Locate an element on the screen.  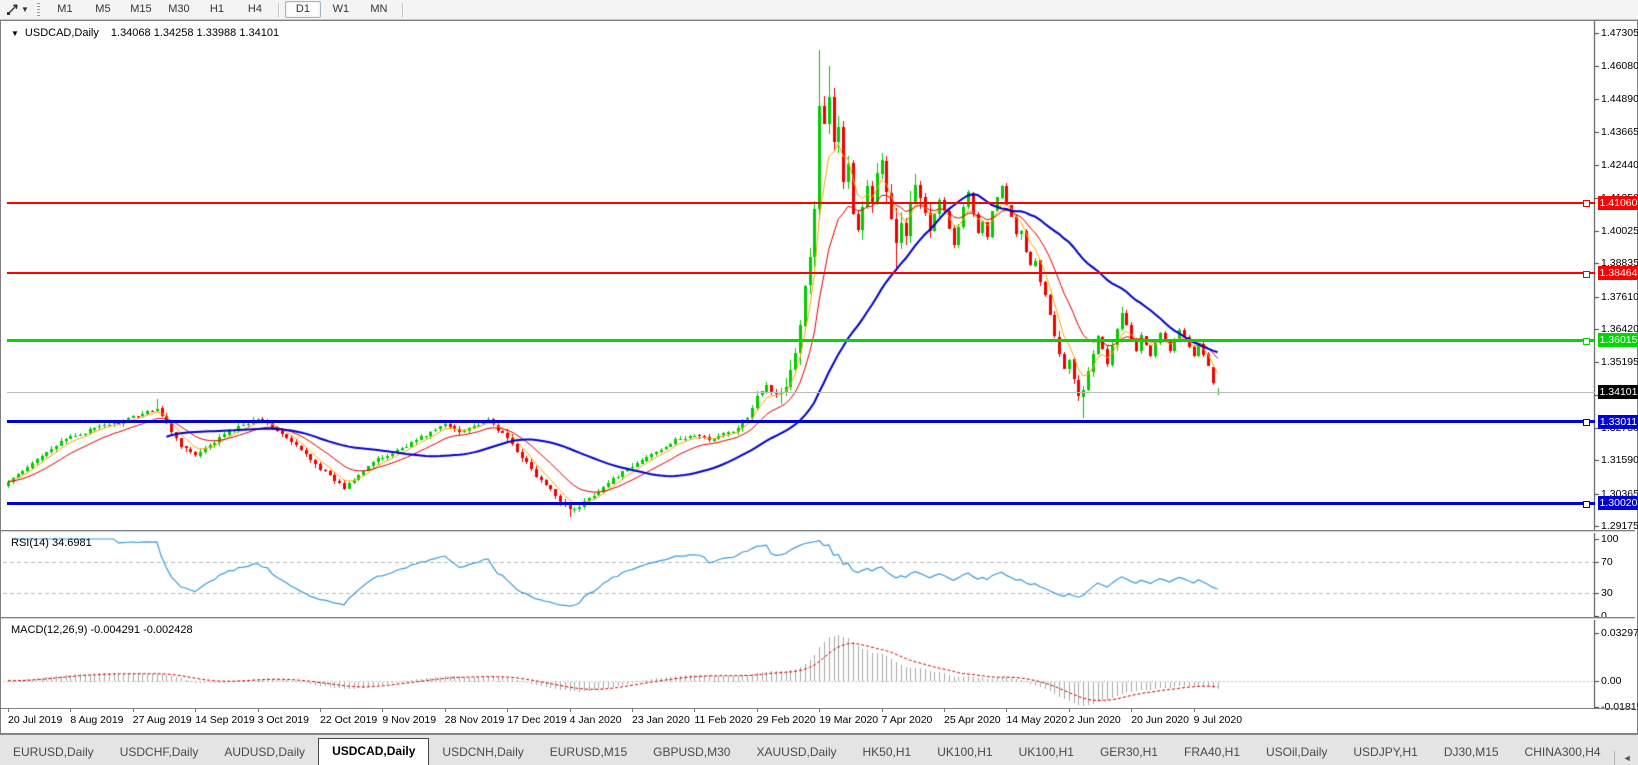
cursor-tool-icon is located at coordinates (12, 9).